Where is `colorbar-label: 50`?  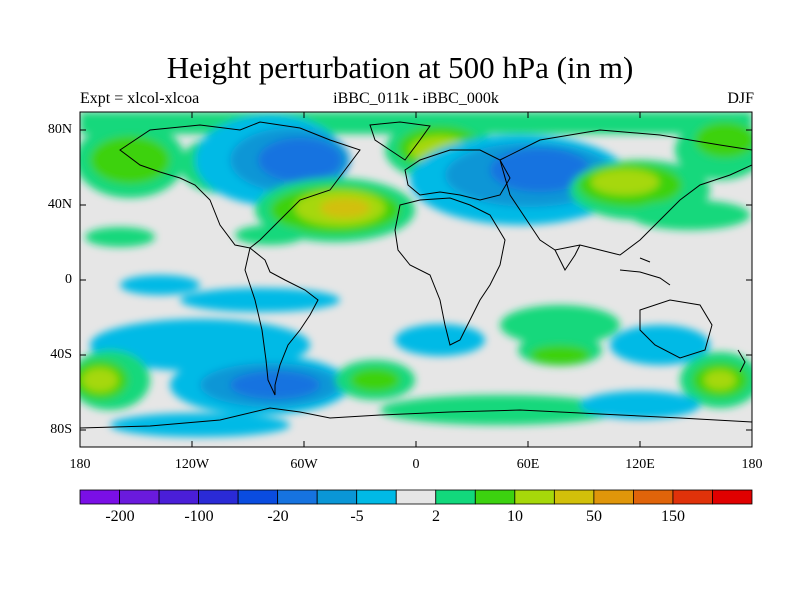
colorbar-label: 50 is located at coordinates (594, 516).